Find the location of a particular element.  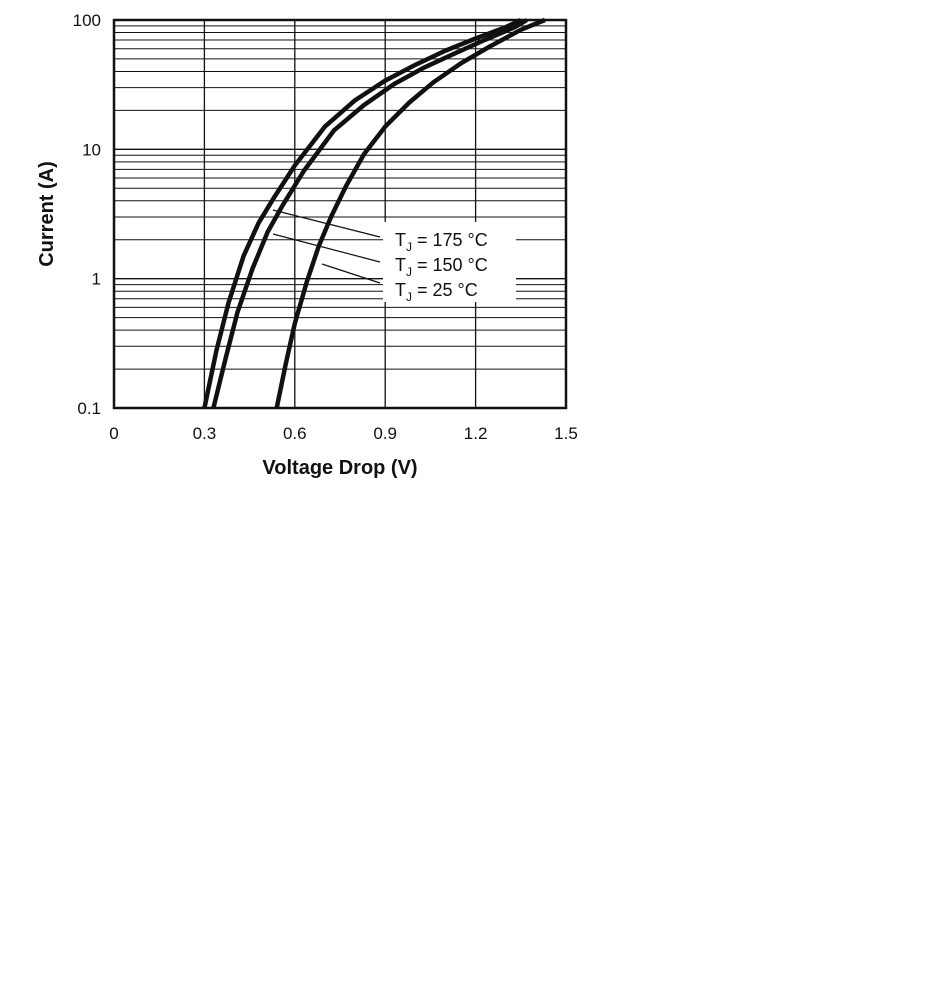

x-tick-label: 0.9 is located at coordinates (385, 433).